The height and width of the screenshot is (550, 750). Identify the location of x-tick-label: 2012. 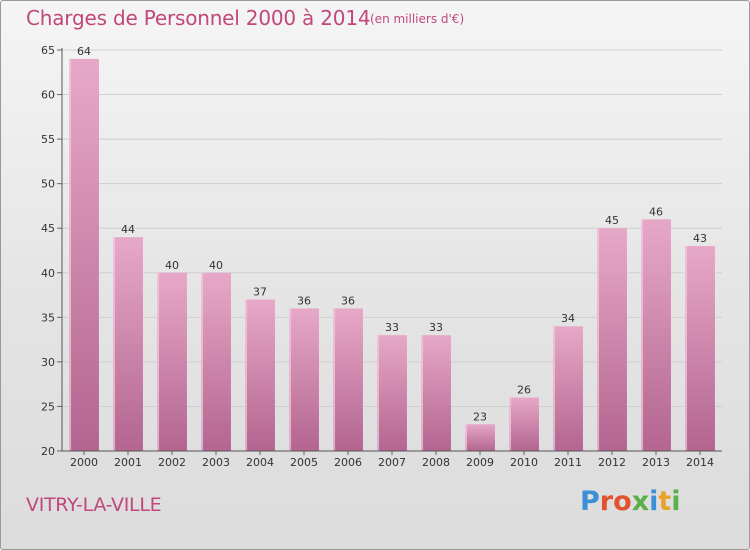
(612, 462).